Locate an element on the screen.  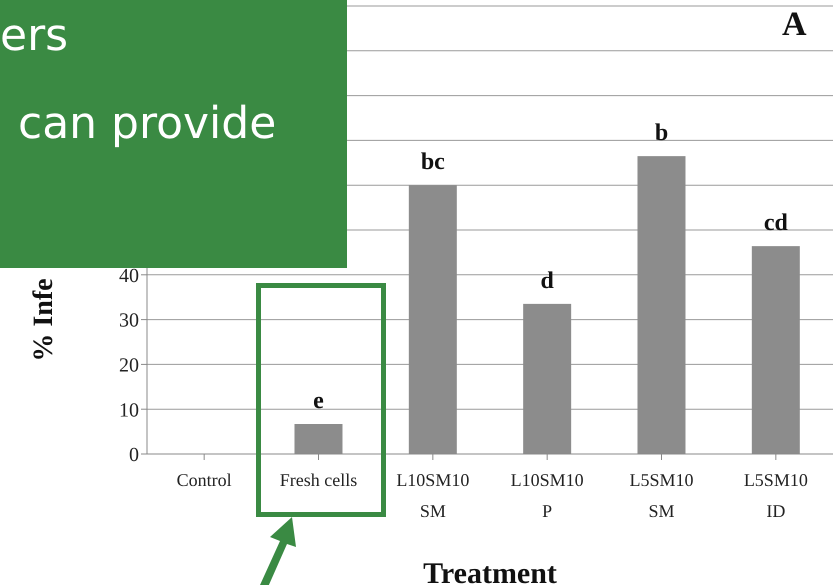
annotation: b is located at coordinates (661, 133).